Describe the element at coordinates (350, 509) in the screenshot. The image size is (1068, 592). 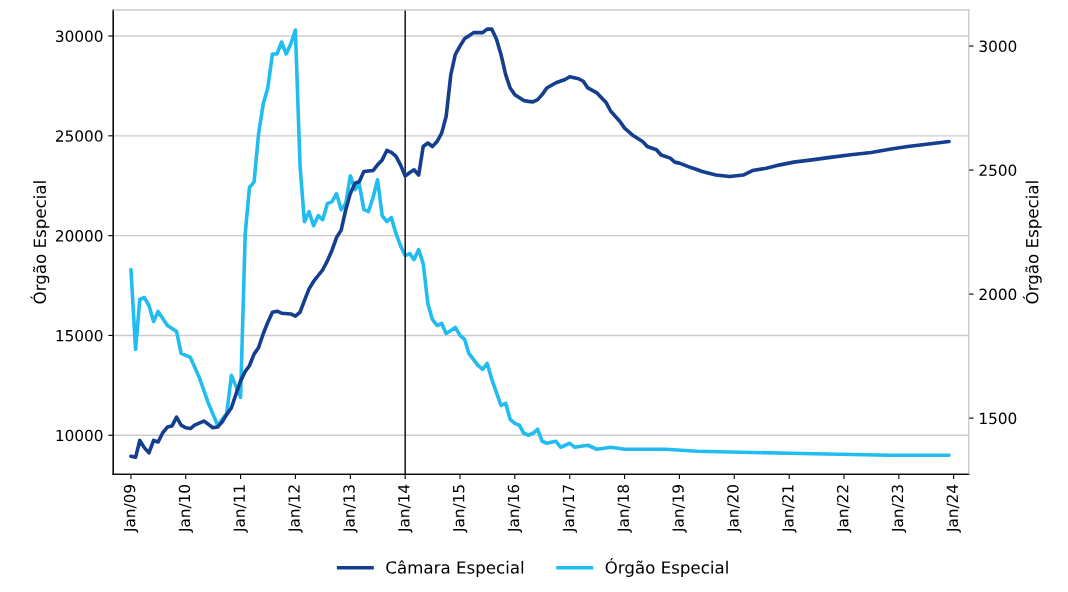
I see `x-tick-label: Jan/13` at that location.